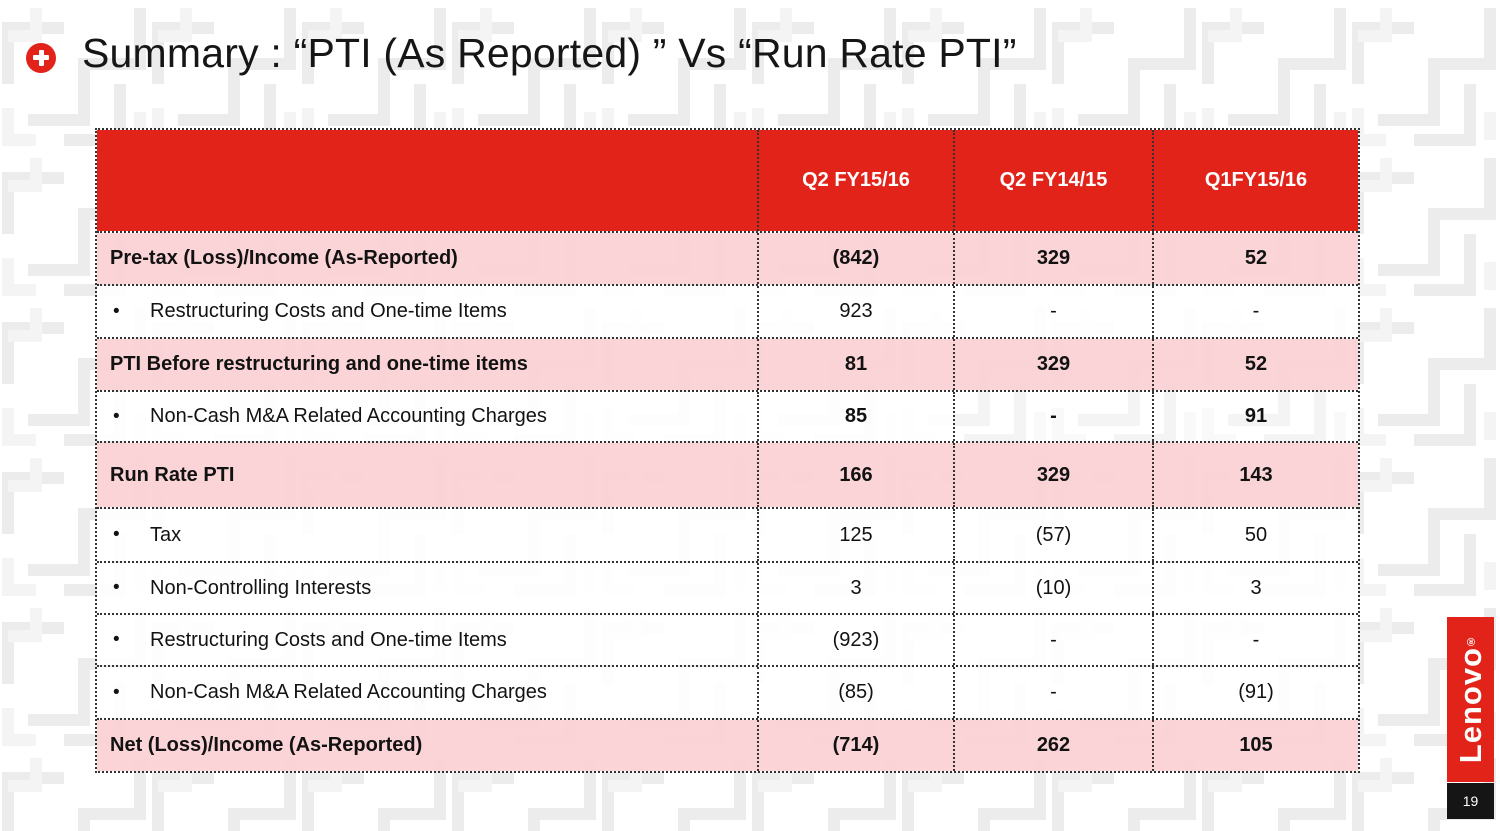 The height and width of the screenshot is (831, 1500). What do you see at coordinates (1052, 588) in the screenshot?
I see `cell-value: (10)` at bounding box center [1052, 588].